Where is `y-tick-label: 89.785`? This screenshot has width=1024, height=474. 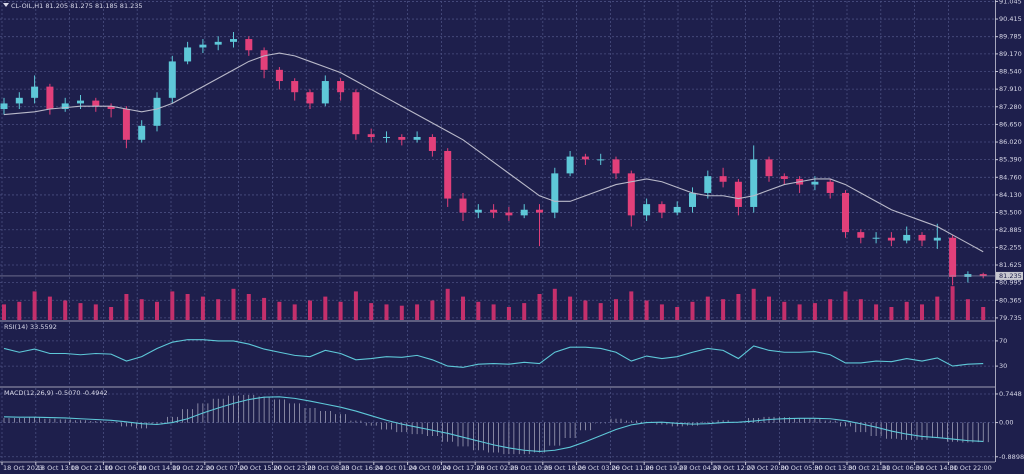
y-tick-label: 89.785 is located at coordinates (1010, 37).